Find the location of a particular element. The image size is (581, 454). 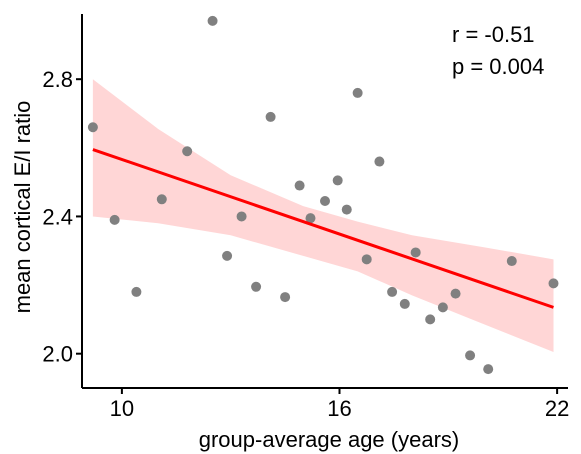

x-axis-label: group-average age (years) is located at coordinates (329, 439).